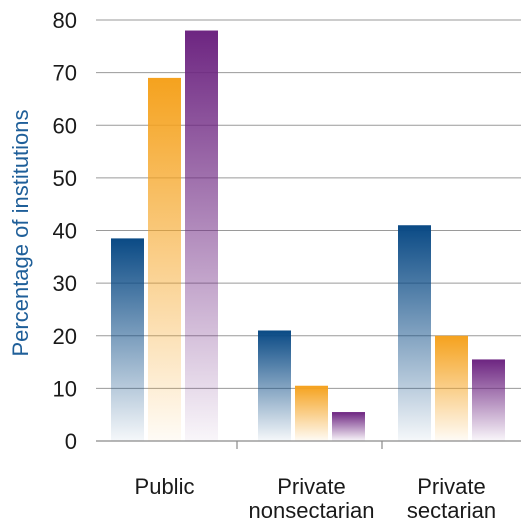 This screenshot has height=527, width=521. What do you see at coordinates (451, 498) in the screenshot?
I see `x-category-label: Private sectarian` at bounding box center [451, 498].